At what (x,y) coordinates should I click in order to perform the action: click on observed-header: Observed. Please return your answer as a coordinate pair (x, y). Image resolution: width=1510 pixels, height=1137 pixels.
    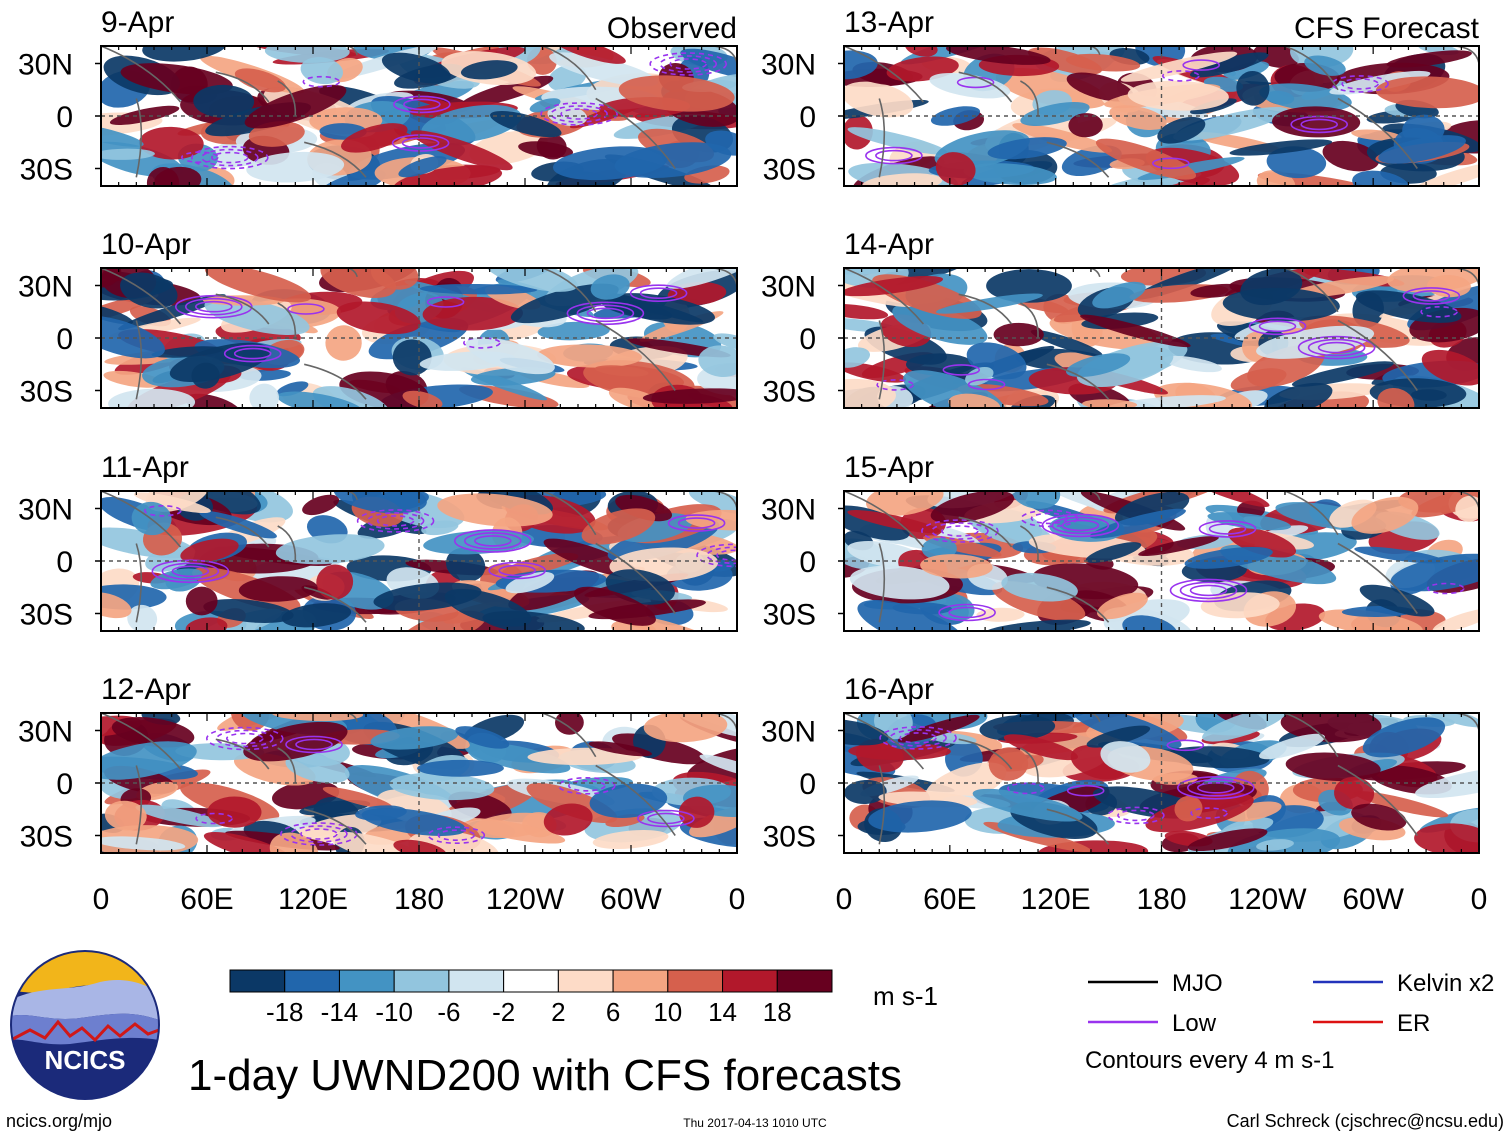
    Looking at the image, I should click on (672, 28).